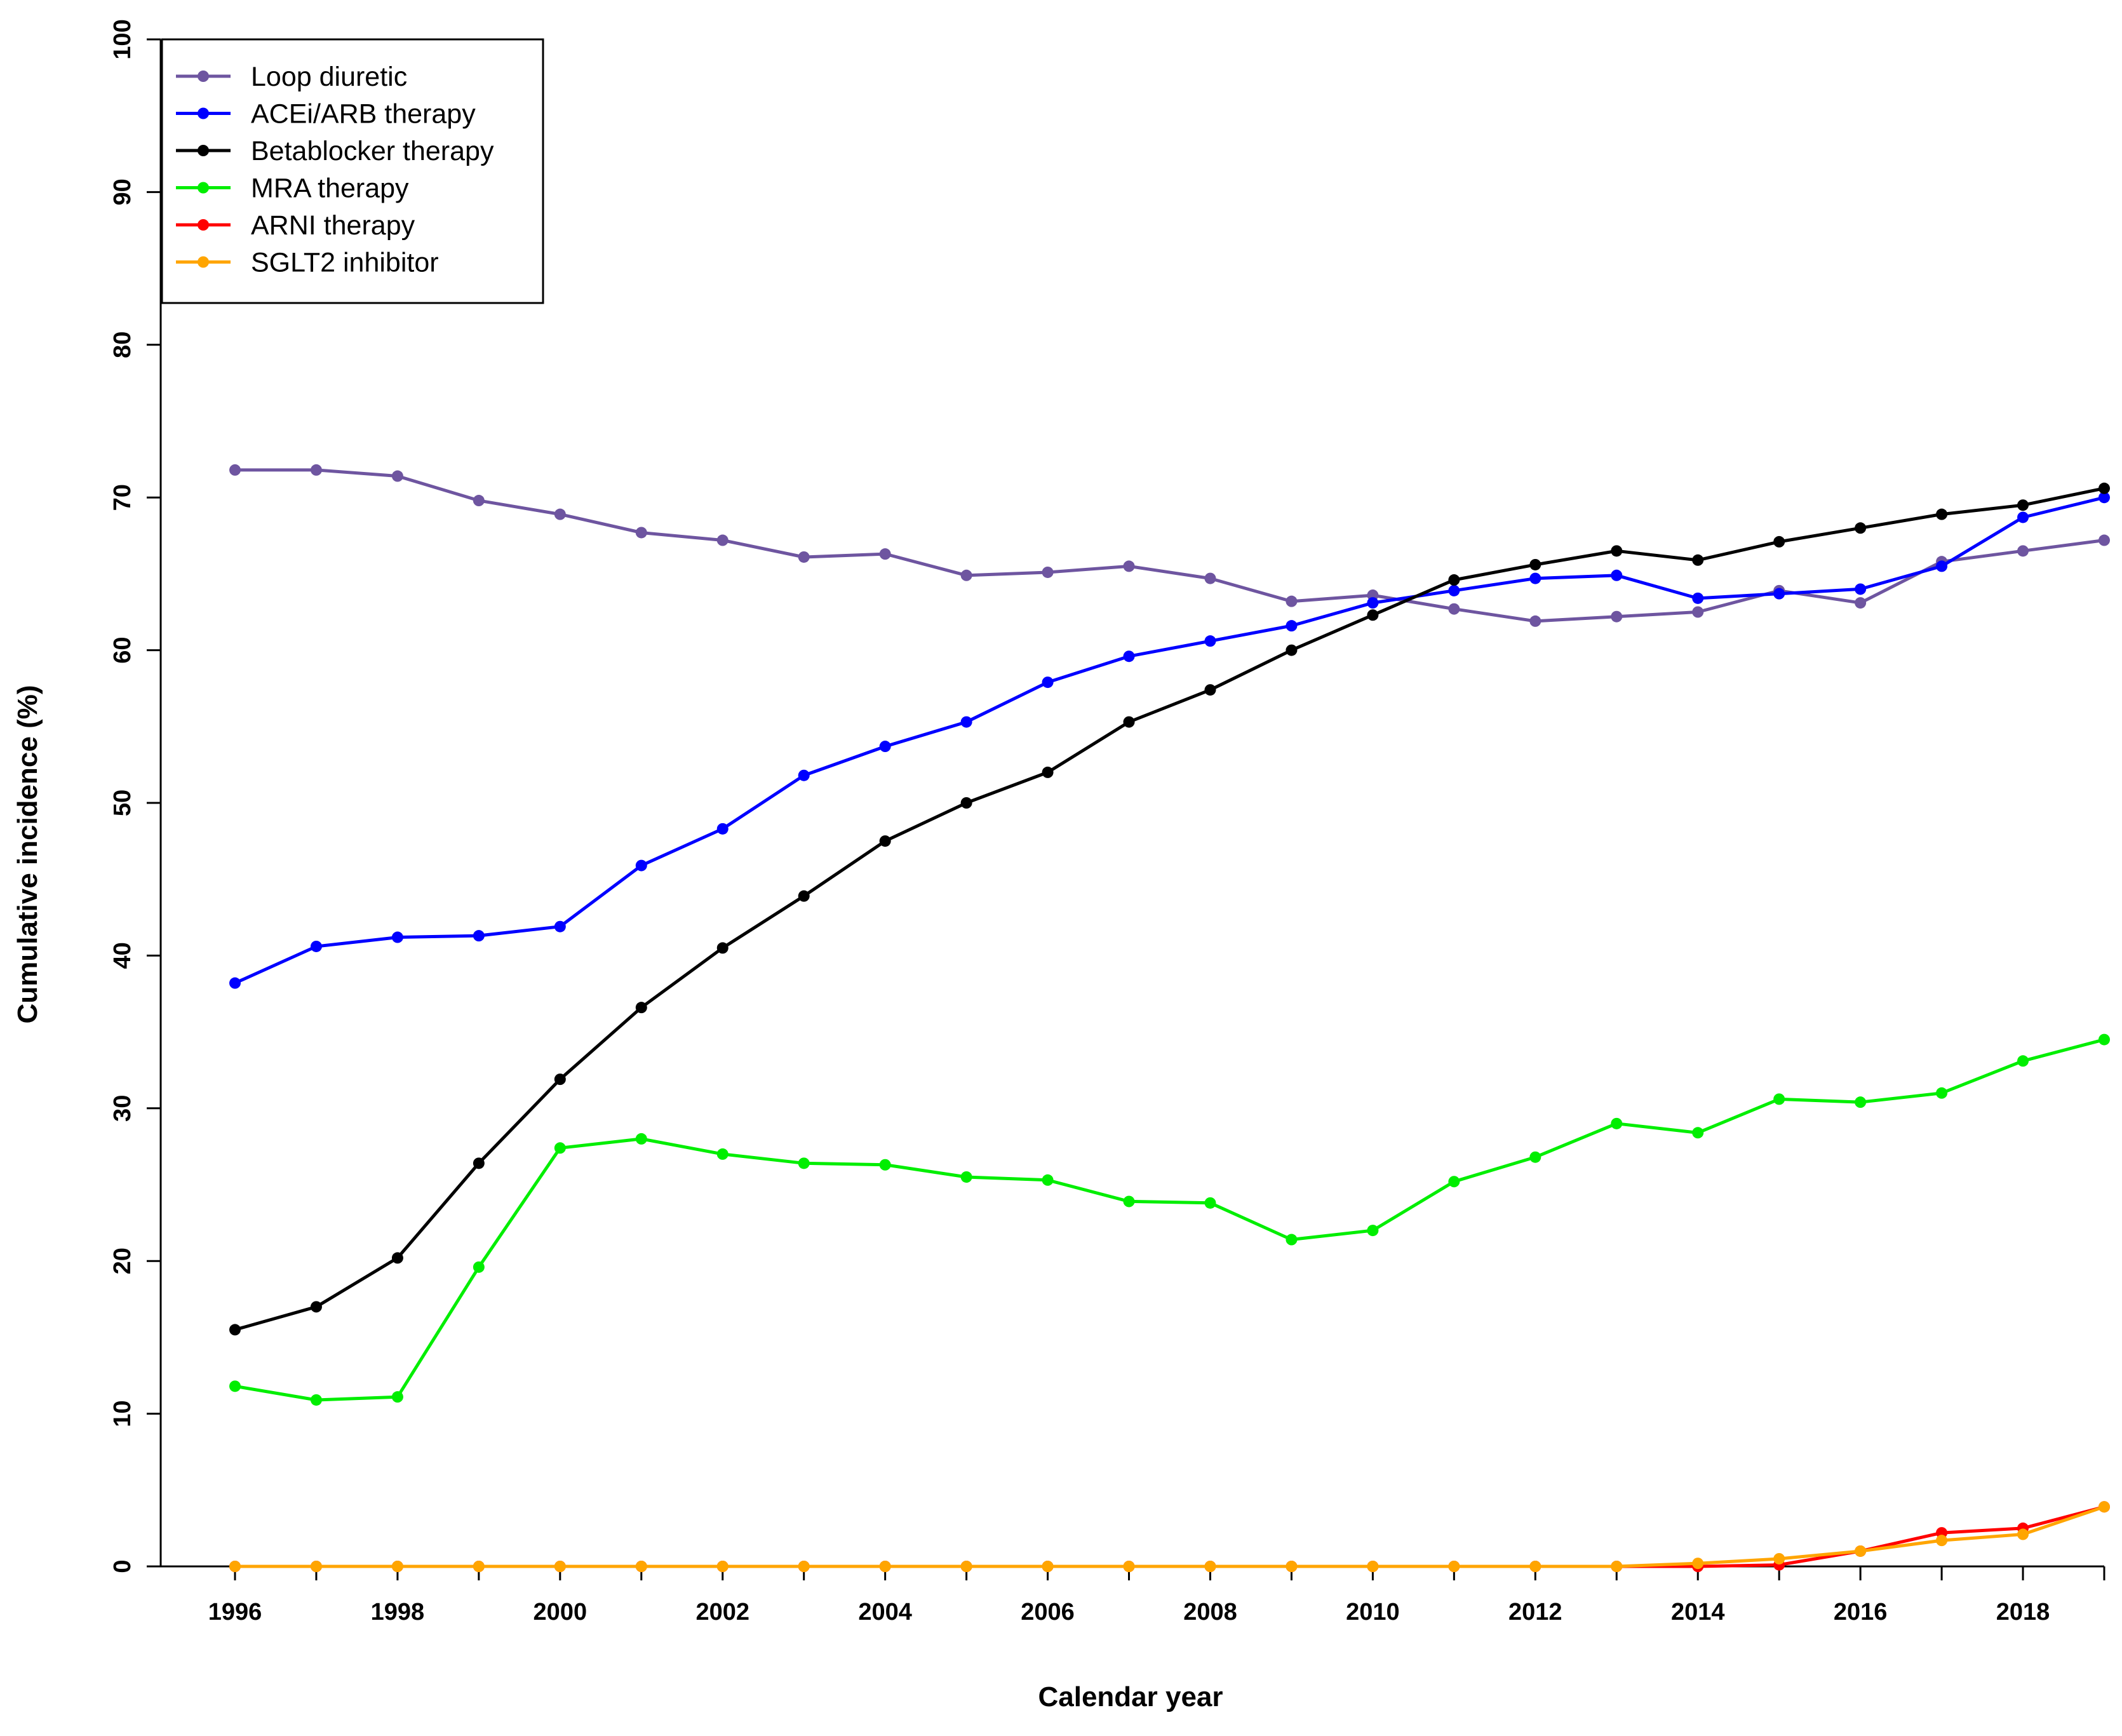 This screenshot has height=1736, width=2122. Describe the element at coordinates (1130, 1696) in the screenshot. I see `x-axis-title: Calendar year` at that location.